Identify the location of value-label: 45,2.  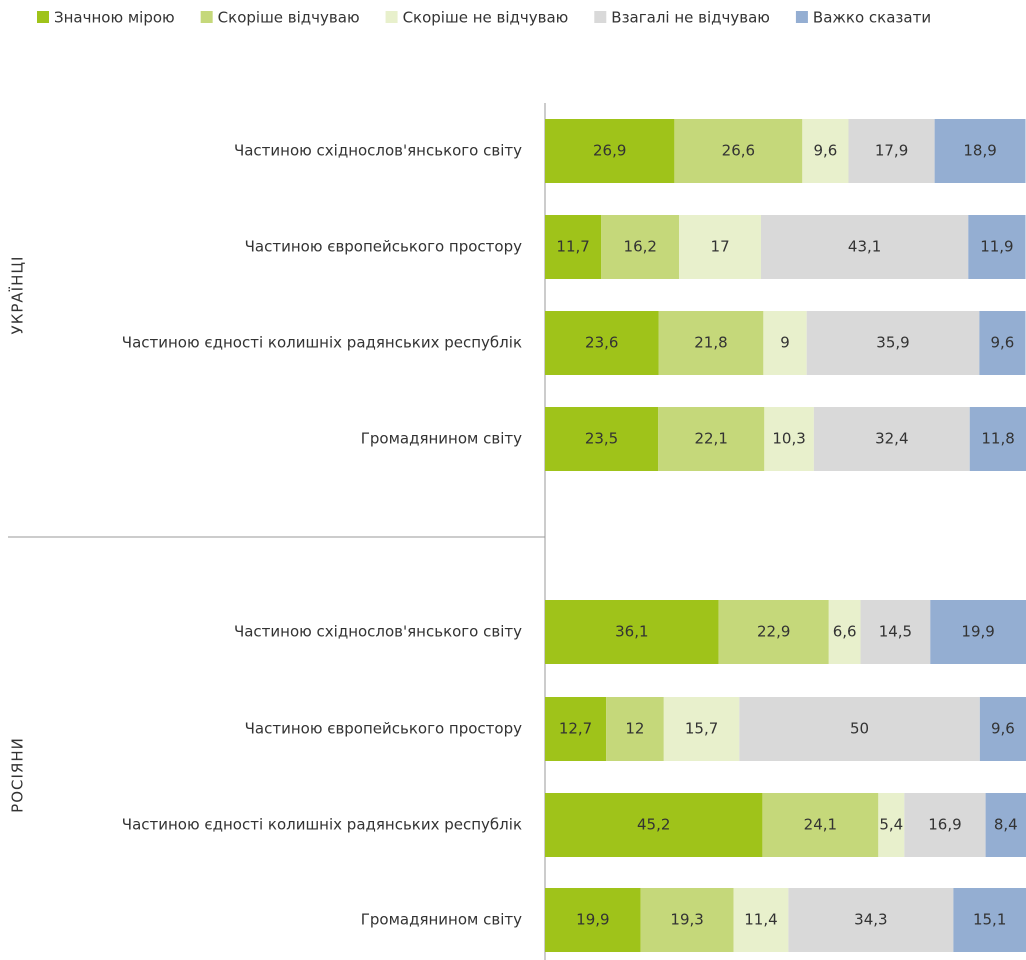
(653, 825).